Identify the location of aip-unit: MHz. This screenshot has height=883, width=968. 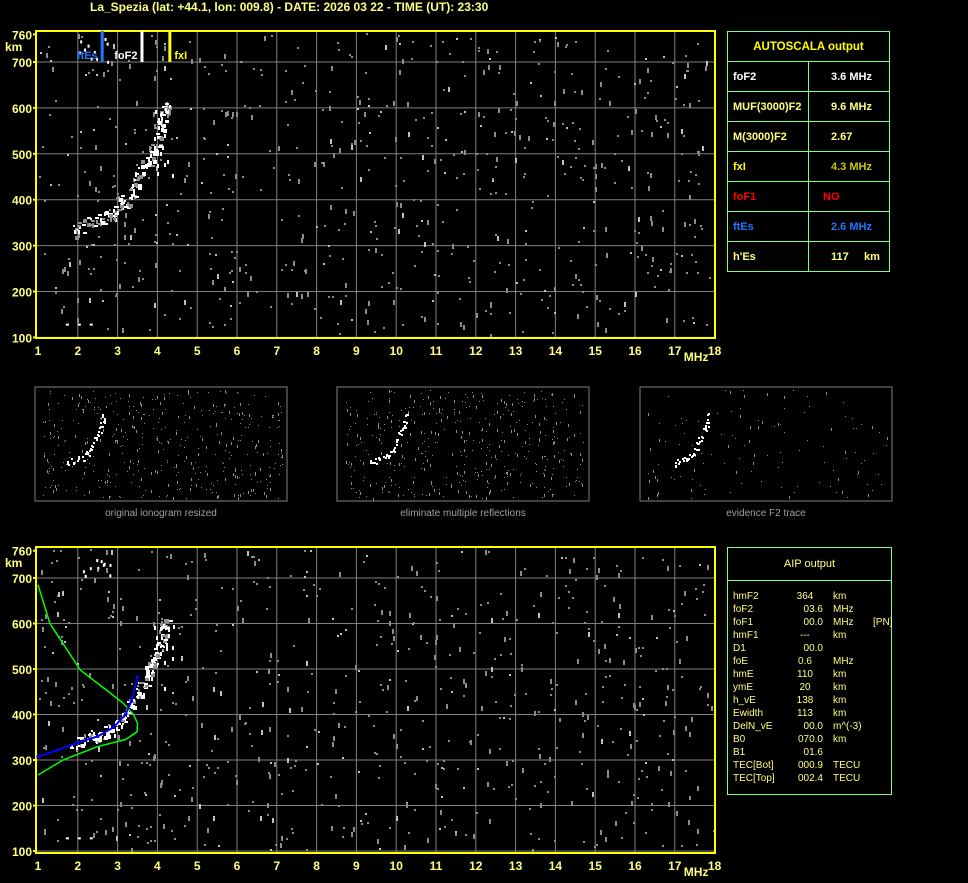
(843, 622).